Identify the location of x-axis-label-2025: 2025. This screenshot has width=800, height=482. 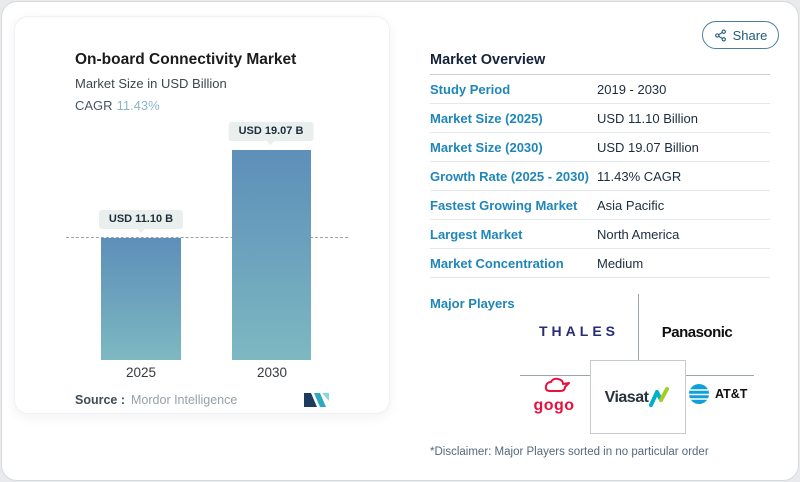
(141, 372).